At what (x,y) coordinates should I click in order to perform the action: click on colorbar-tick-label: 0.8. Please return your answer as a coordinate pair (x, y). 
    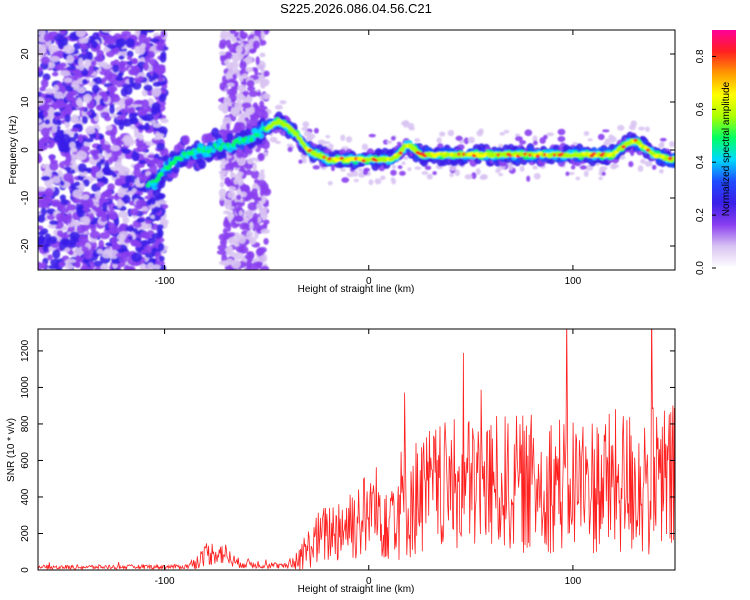
    Looking at the image, I should click on (700, 56).